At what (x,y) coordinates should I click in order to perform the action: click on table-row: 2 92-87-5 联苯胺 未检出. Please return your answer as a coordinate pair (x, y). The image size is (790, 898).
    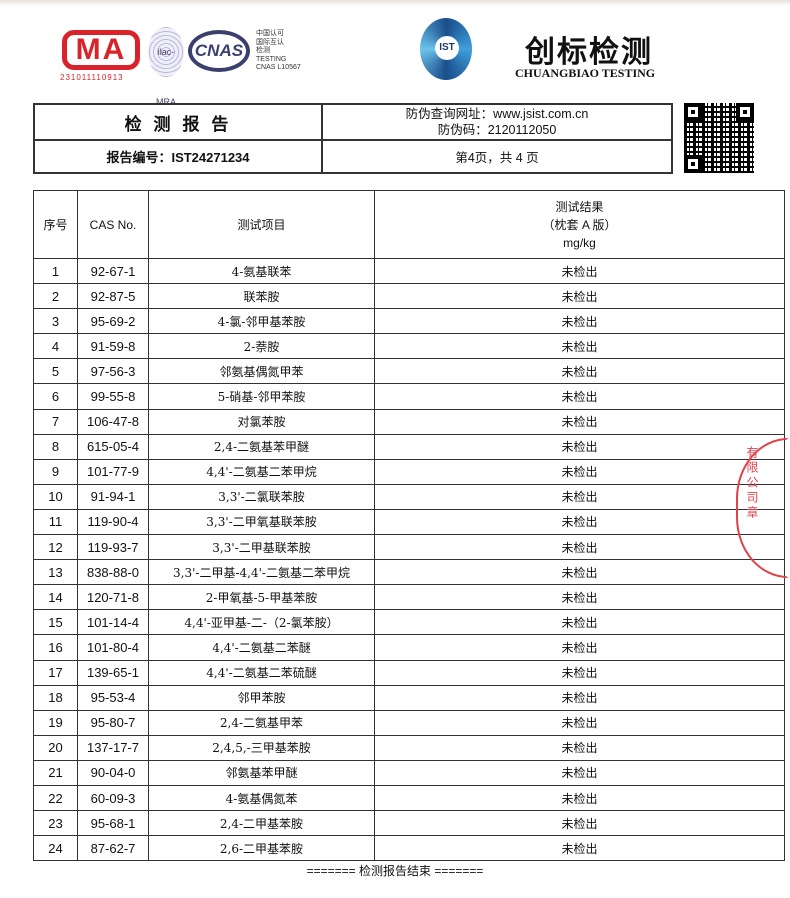
    Looking at the image, I should click on (409, 296).